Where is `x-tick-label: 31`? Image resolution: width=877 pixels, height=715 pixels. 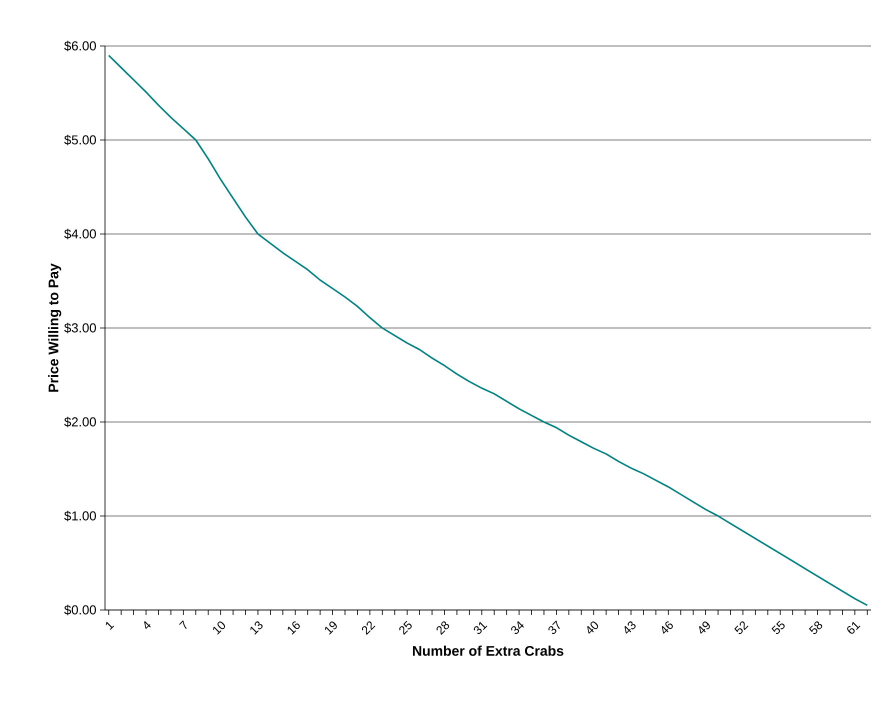
x-tick-label: 31 is located at coordinates (481, 628).